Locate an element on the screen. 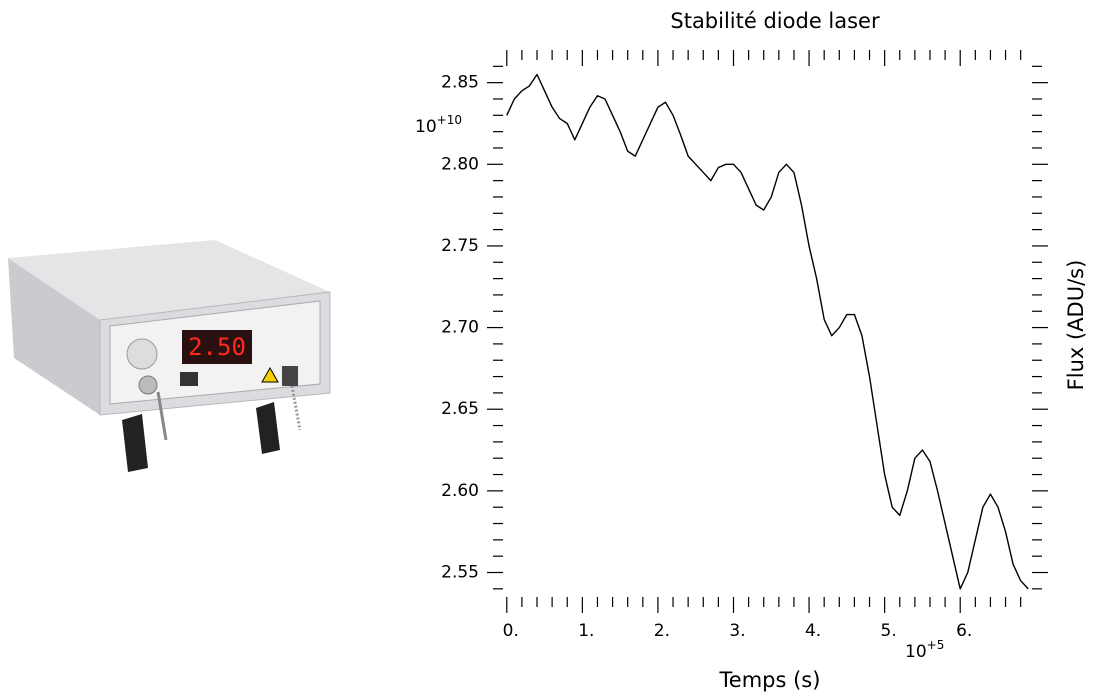 The height and width of the screenshot is (699, 1095). port-chain is located at coordinates (296, 408).